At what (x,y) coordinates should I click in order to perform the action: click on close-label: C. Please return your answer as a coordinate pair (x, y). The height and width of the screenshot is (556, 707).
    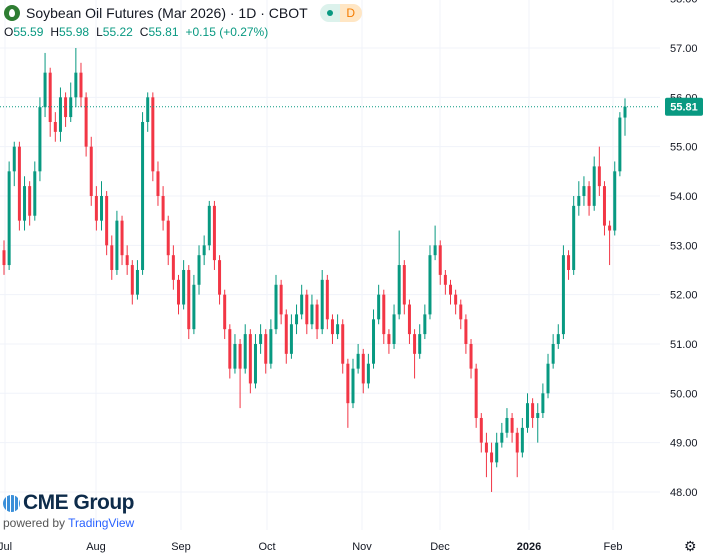
    Looking at the image, I should click on (144, 32).